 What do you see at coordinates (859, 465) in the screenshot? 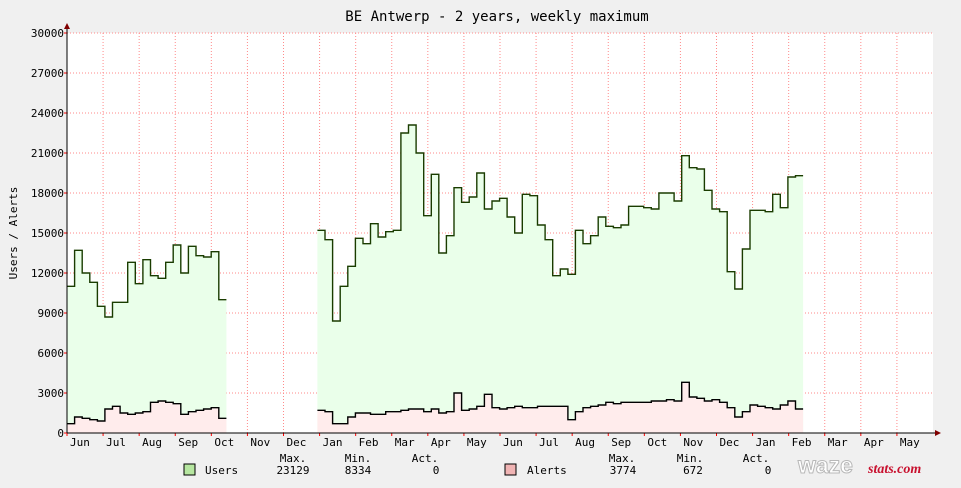
I see `wazestats-logo: waze stats.com` at bounding box center [859, 465].